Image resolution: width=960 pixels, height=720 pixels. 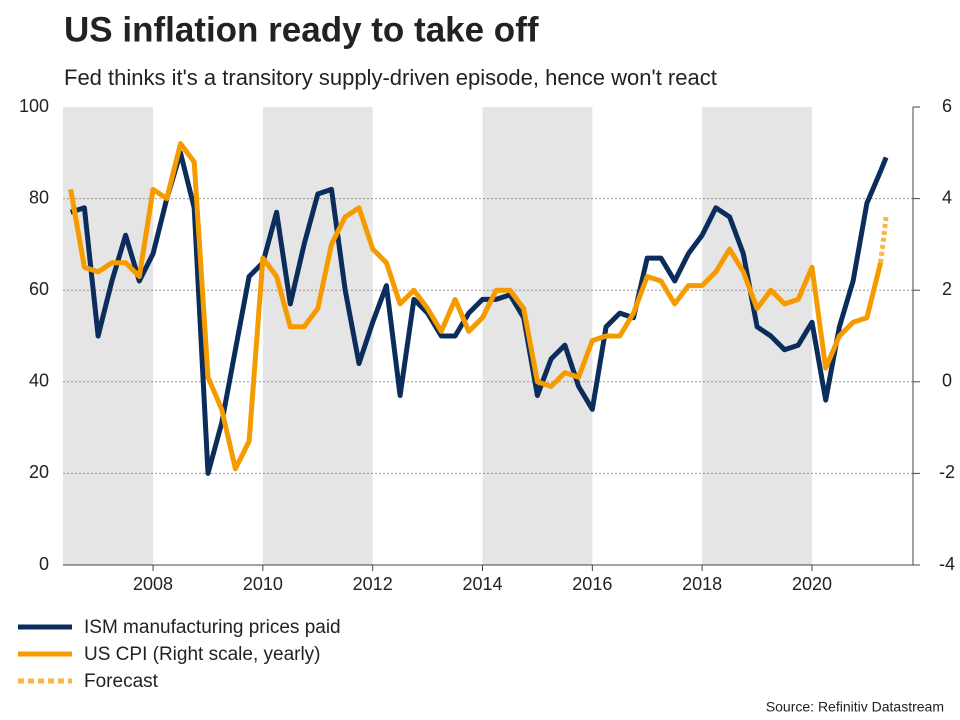 I want to click on x-tick-label: 2018, so click(x=702, y=584).